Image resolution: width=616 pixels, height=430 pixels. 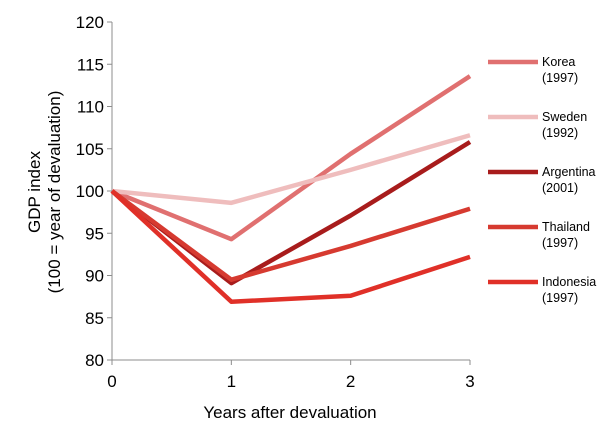 I want to click on series-line-thailand, so click(x=290, y=235).